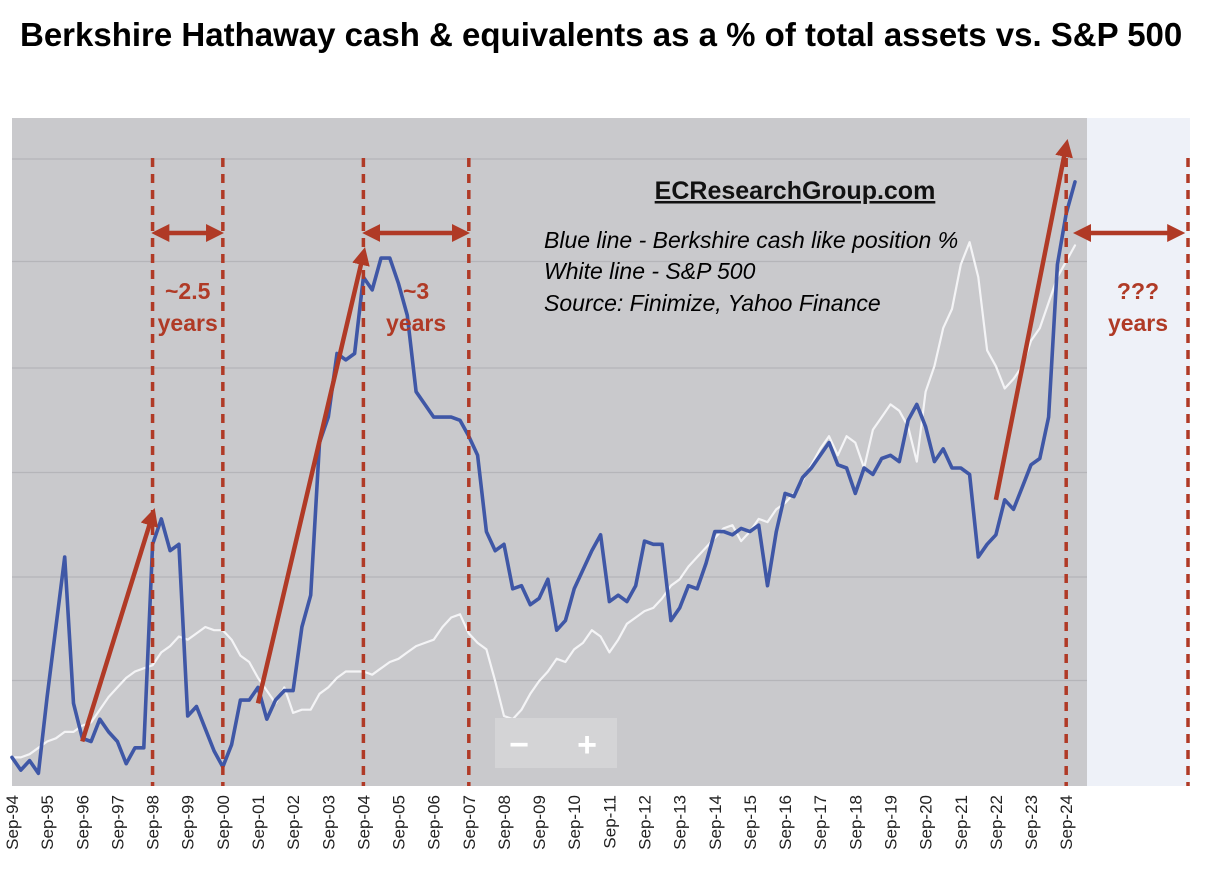 Image resolution: width=1210 pixels, height=894 pixels. What do you see at coordinates (680, 822) in the screenshot?
I see `x-tick-label: Sep-13` at bounding box center [680, 822].